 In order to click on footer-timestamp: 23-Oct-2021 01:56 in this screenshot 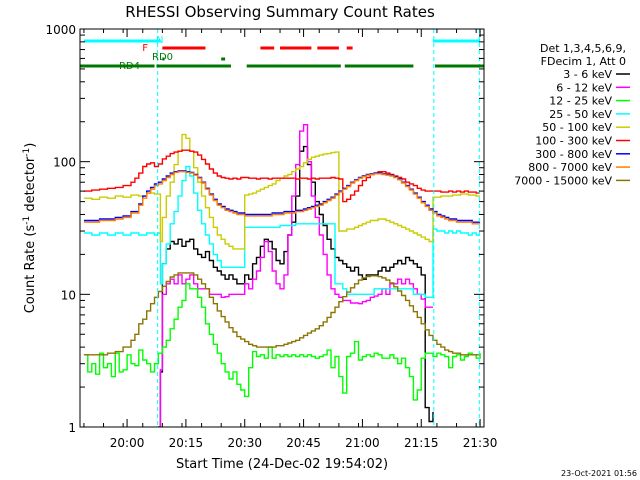, I will do `click(599, 473)`.